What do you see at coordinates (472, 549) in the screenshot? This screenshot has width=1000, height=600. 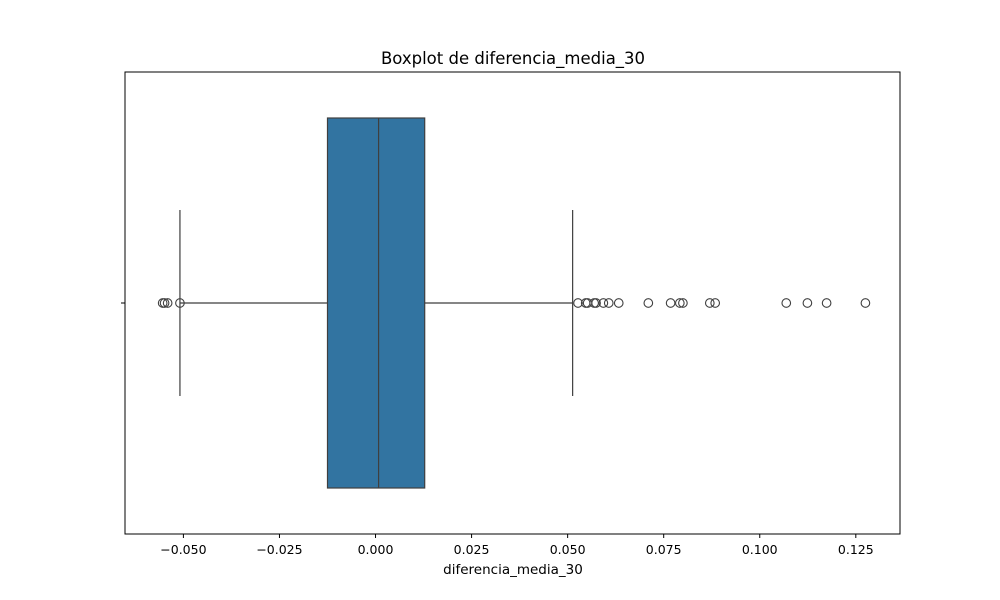 I see `x-tick-label: 0.025` at bounding box center [472, 549].